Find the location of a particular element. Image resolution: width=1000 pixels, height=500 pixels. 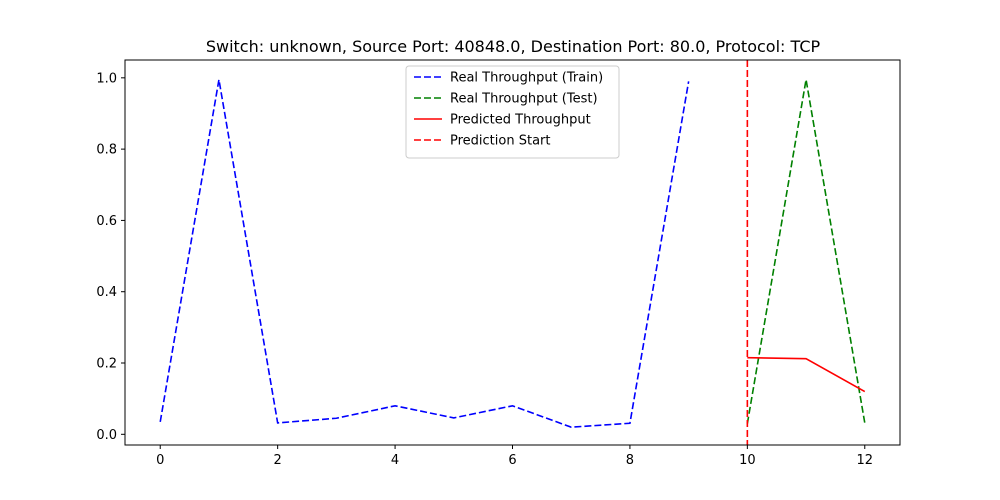

legend-label: Predicted Throughput is located at coordinates (520, 120).